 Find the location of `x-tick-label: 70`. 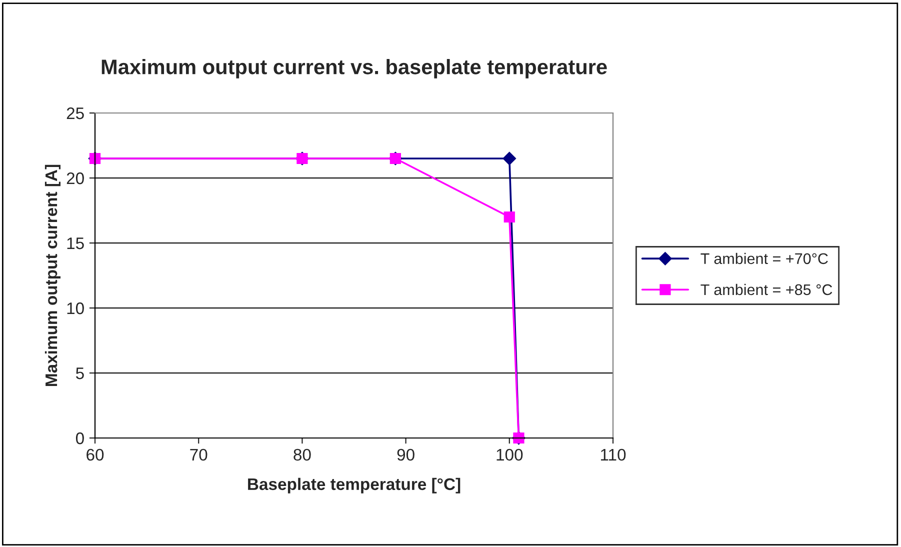

x-tick-label: 70 is located at coordinates (199, 454).